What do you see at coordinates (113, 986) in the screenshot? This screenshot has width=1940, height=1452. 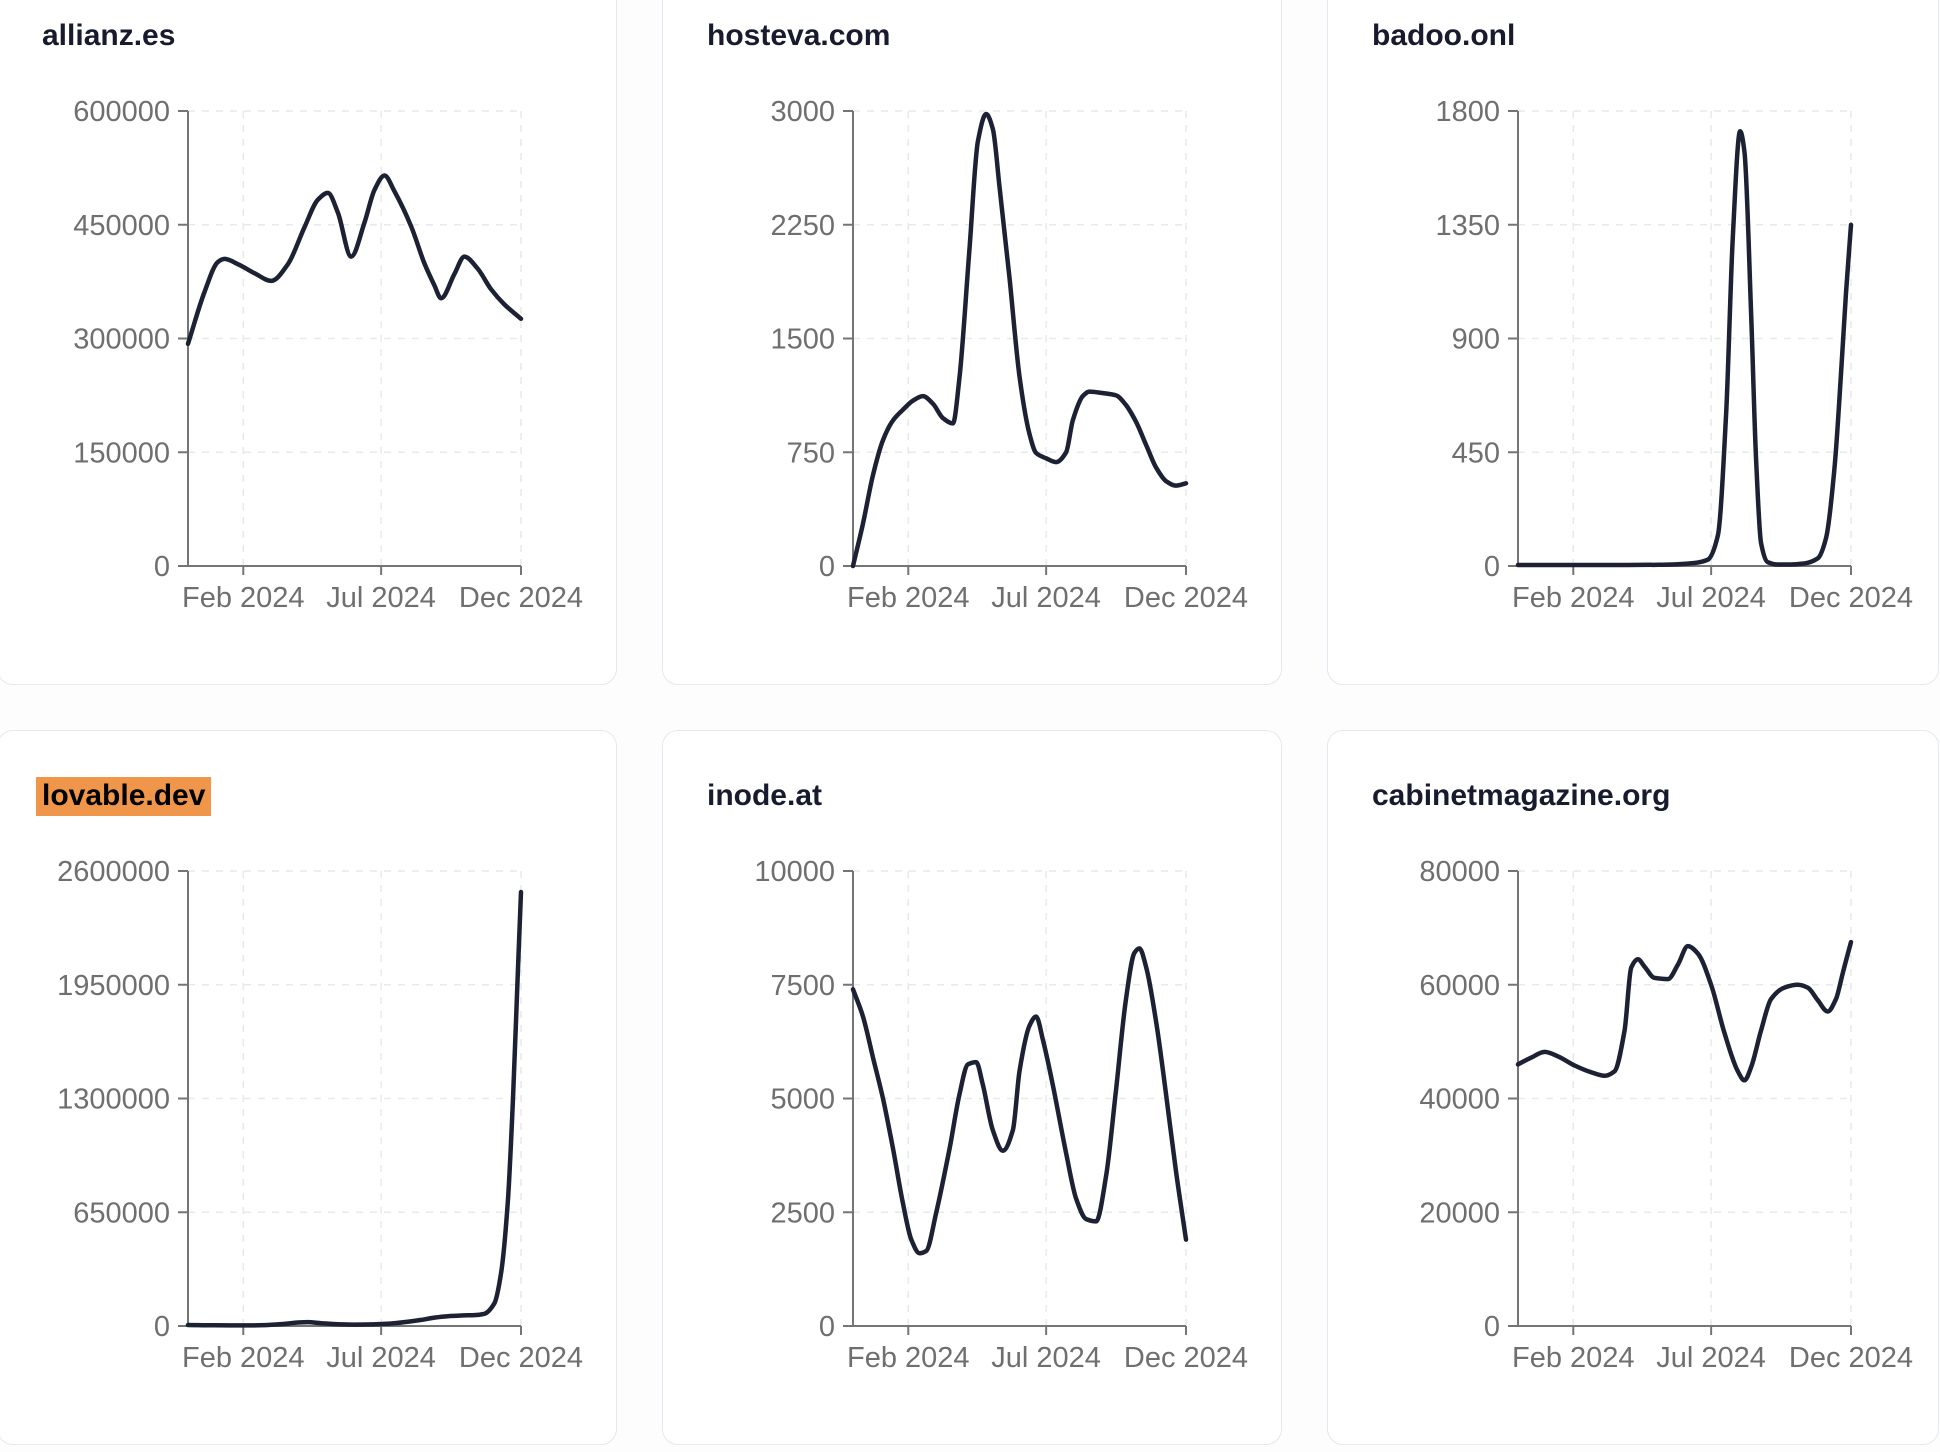 I see `svg-text: 1950000` at bounding box center [113, 986].